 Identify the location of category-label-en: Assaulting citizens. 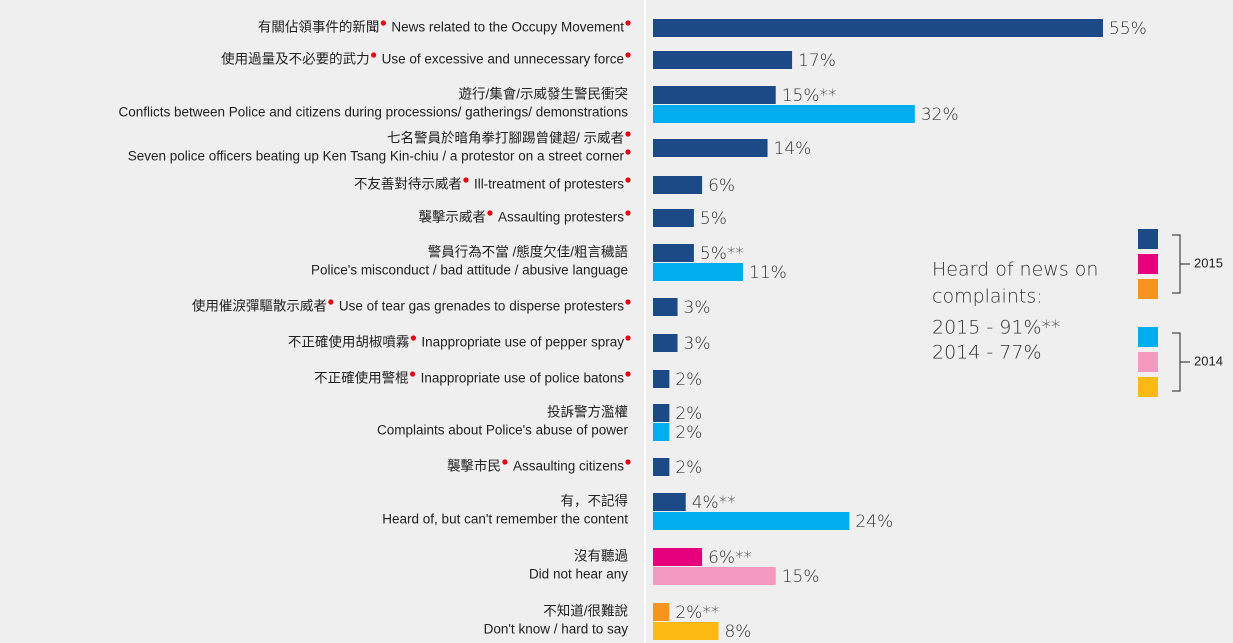
(568, 466).